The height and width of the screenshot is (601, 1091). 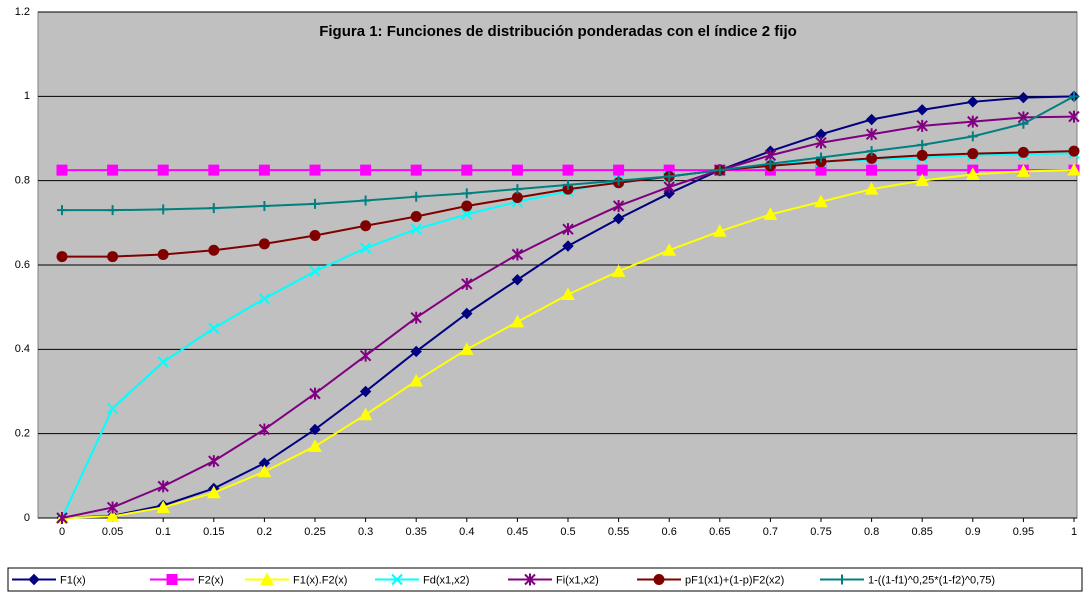 What do you see at coordinates (22, 349) in the screenshot?
I see `y-tick-label: 0.4` at bounding box center [22, 349].